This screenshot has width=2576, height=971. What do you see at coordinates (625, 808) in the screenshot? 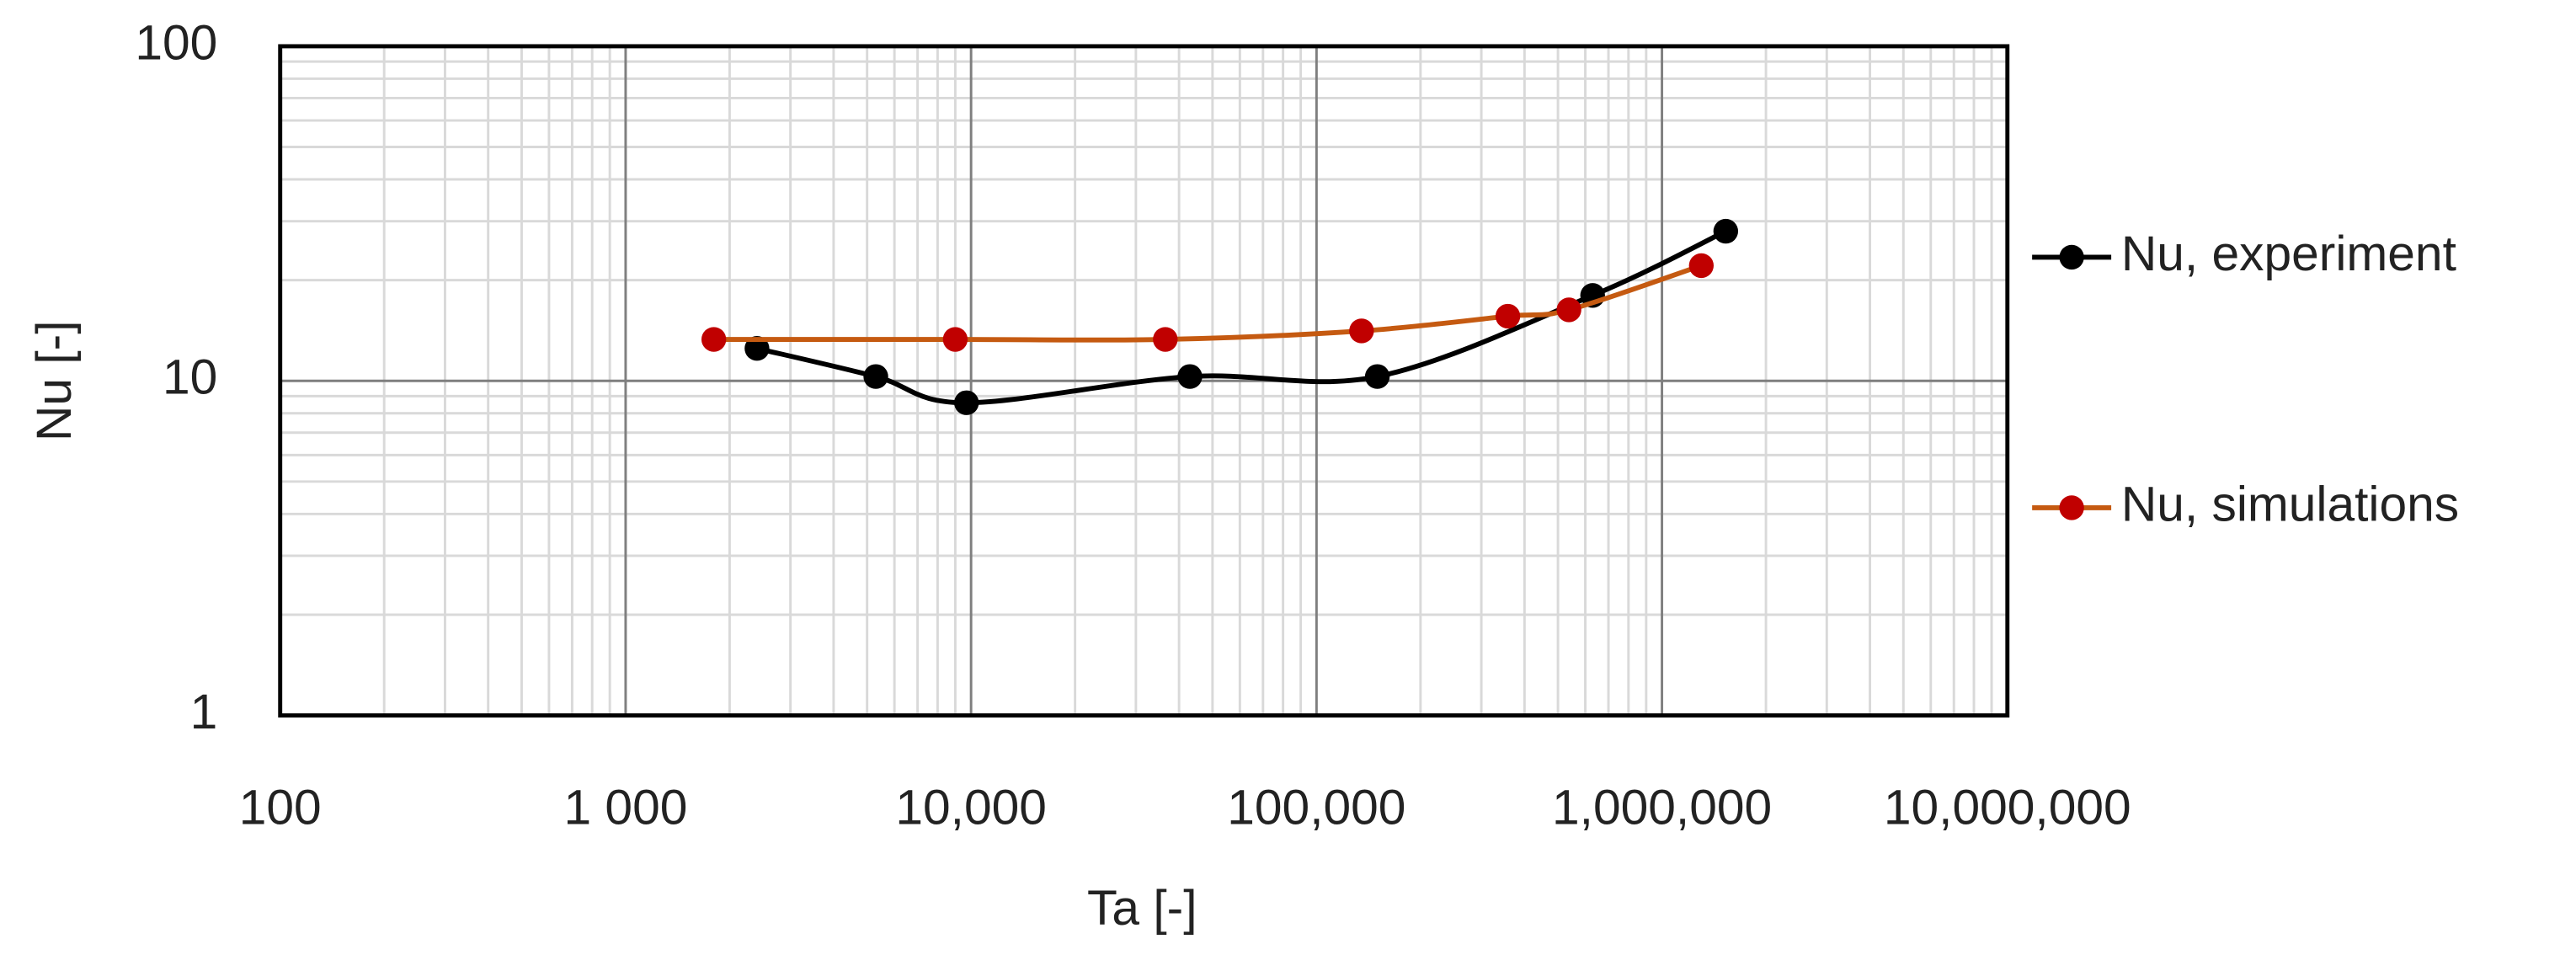
I see `x-tick-label: 1 000` at bounding box center [625, 808].